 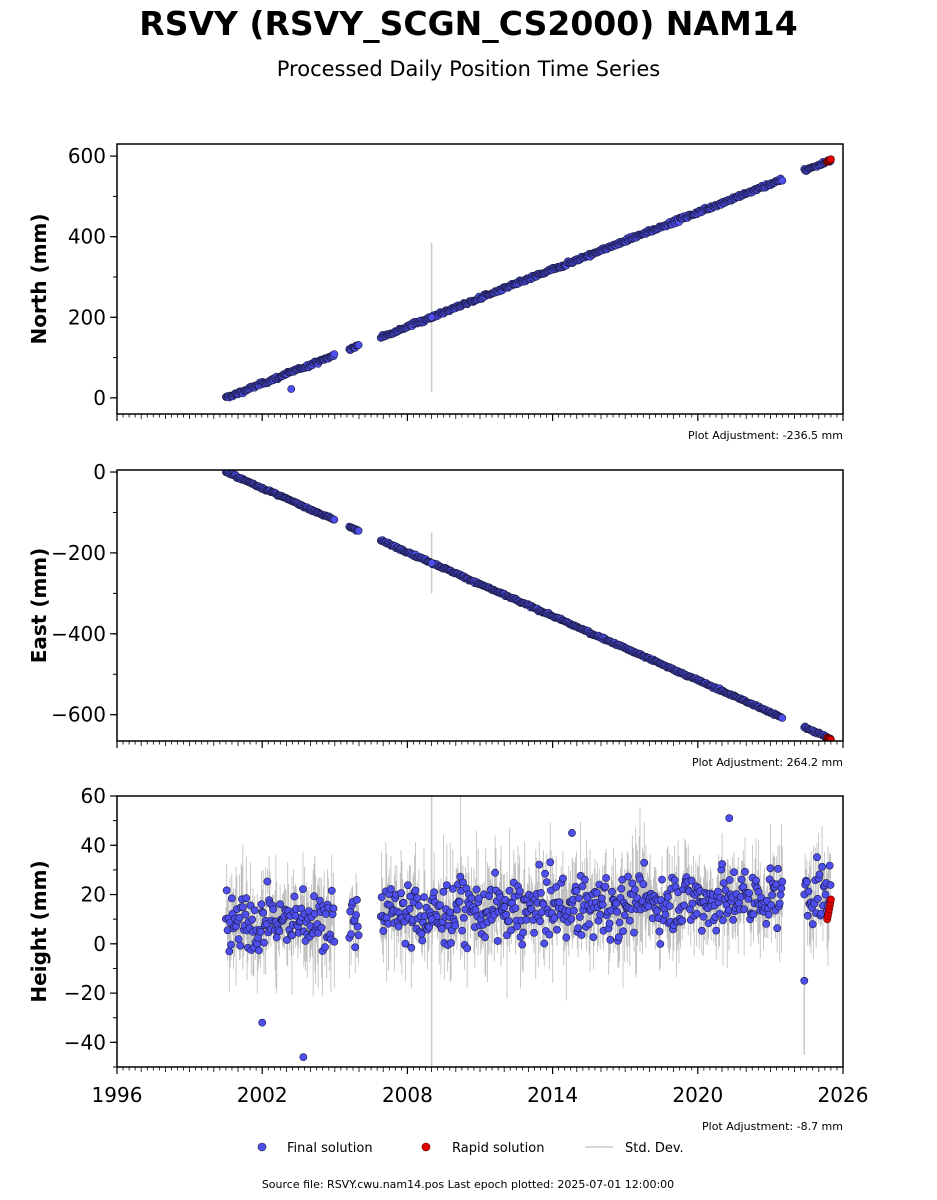 I want to click on y-tick-label: −600, so click(x=78, y=715).